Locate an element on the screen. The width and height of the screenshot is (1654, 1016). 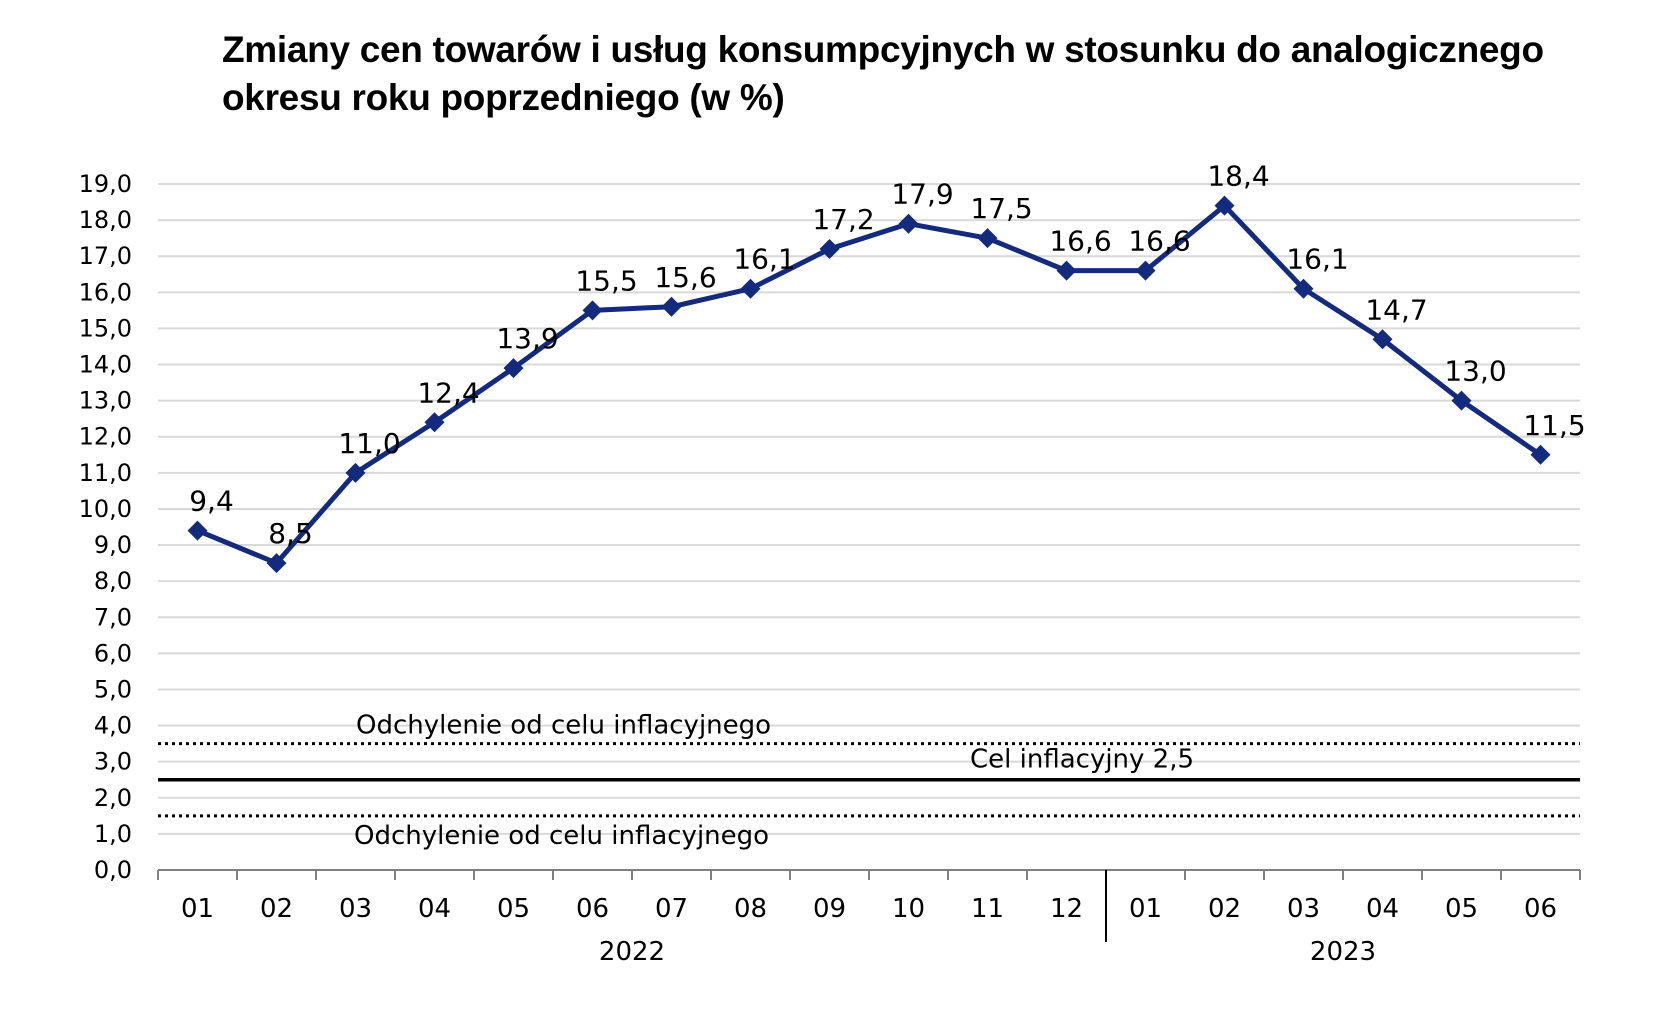
y-tick-label: 8,0 is located at coordinates (113, 581).